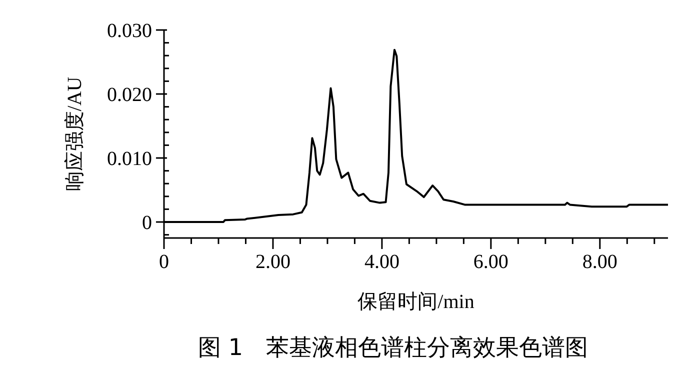  What do you see at coordinates (600, 262) in the screenshot?
I see `x-tick-label: 8.00` at bounding box center [600, 262].